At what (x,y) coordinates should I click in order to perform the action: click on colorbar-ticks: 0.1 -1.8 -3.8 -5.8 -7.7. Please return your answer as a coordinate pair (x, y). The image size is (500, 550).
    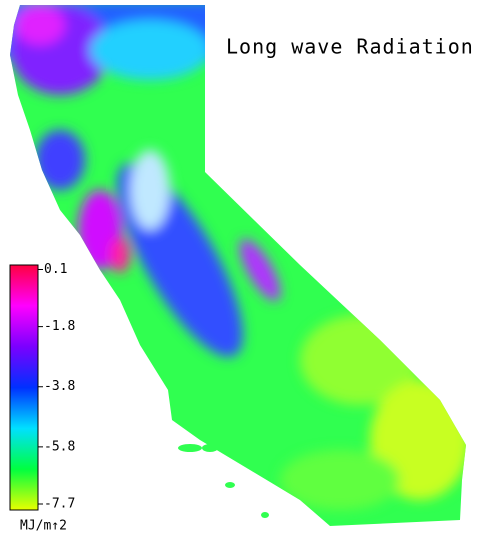
    Looking at the image, I should click on (56, 386).